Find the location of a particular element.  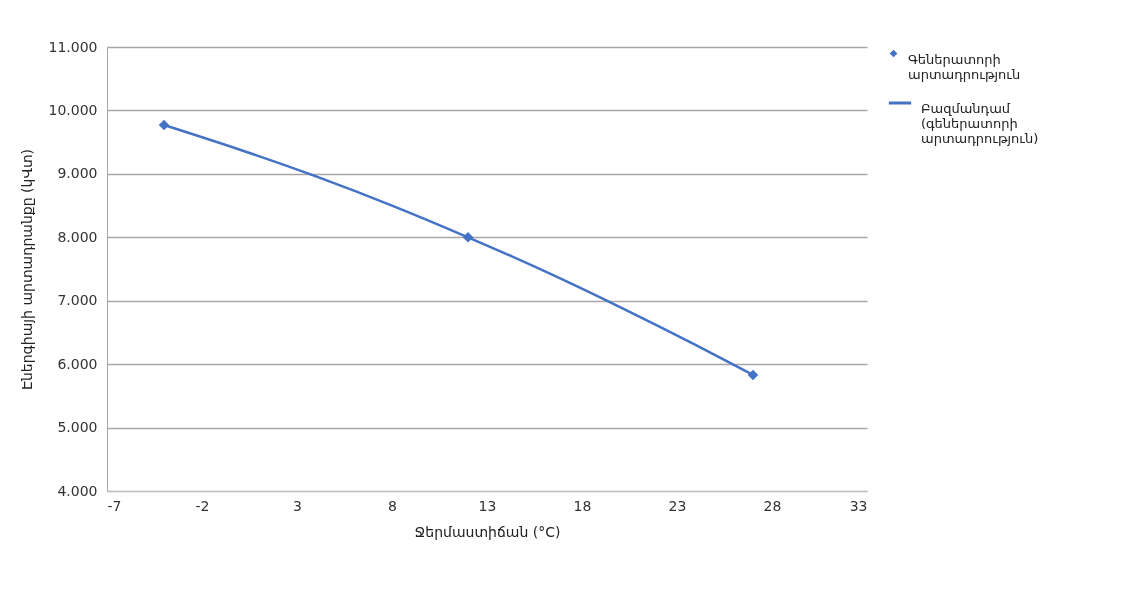

x-tick-label: 28 is located at coordinates (772, 505).